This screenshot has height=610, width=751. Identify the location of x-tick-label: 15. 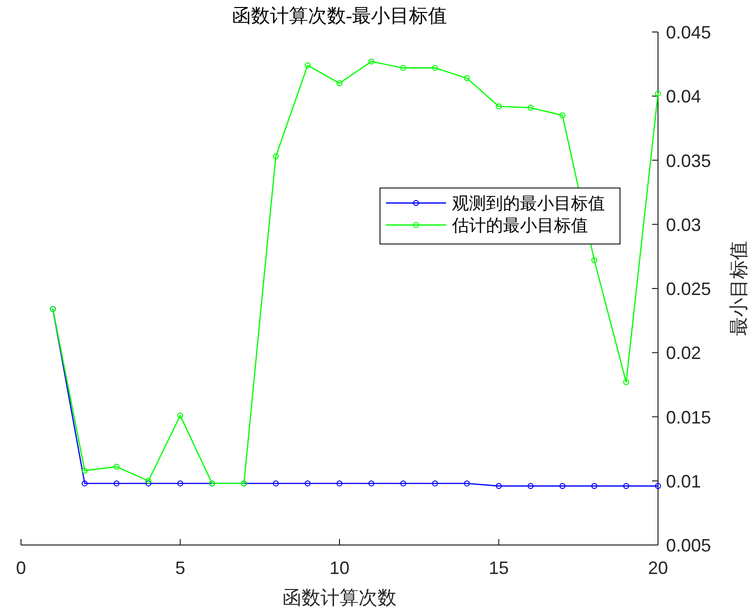
(498, 568).